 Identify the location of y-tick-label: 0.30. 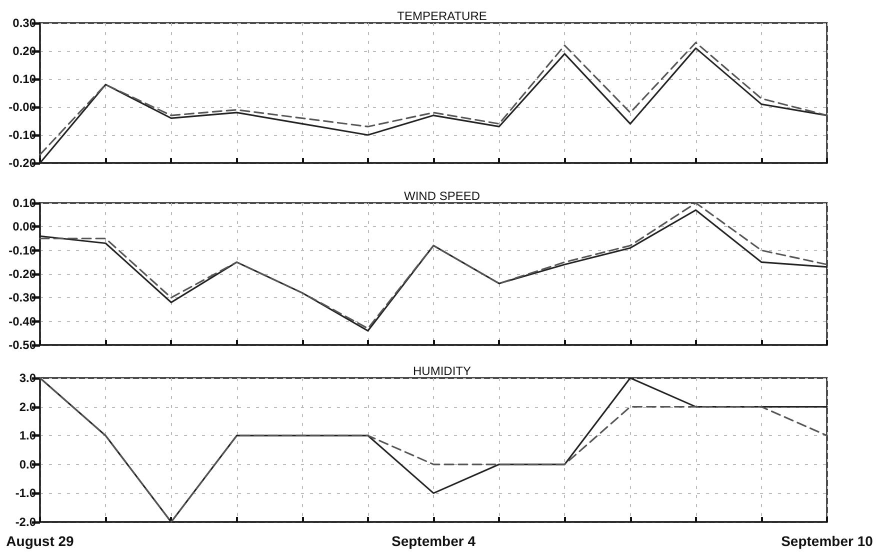
(24, 23).